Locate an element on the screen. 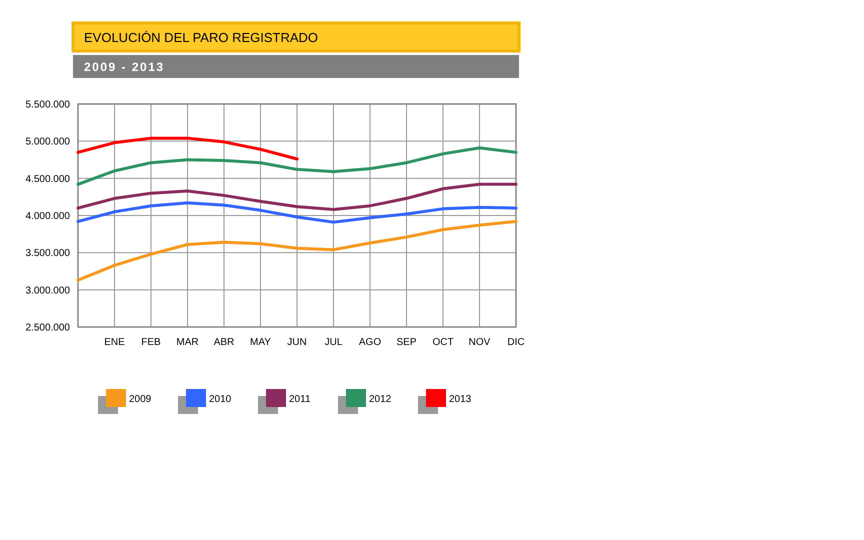 Image resolution: width=864 pixels, height=540 pixels. x-tick-label: JUN is located at coordinates (297, 342).